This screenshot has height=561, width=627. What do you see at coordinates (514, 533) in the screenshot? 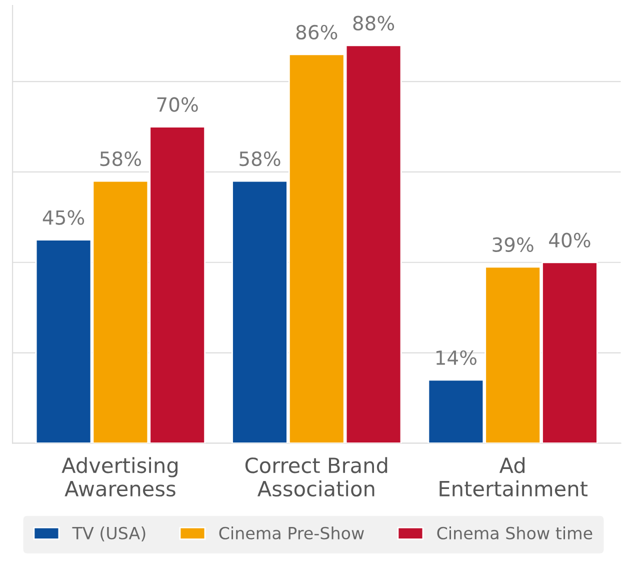
I see `legend-label: Cinema Show time` at bounding box center [514, 533].